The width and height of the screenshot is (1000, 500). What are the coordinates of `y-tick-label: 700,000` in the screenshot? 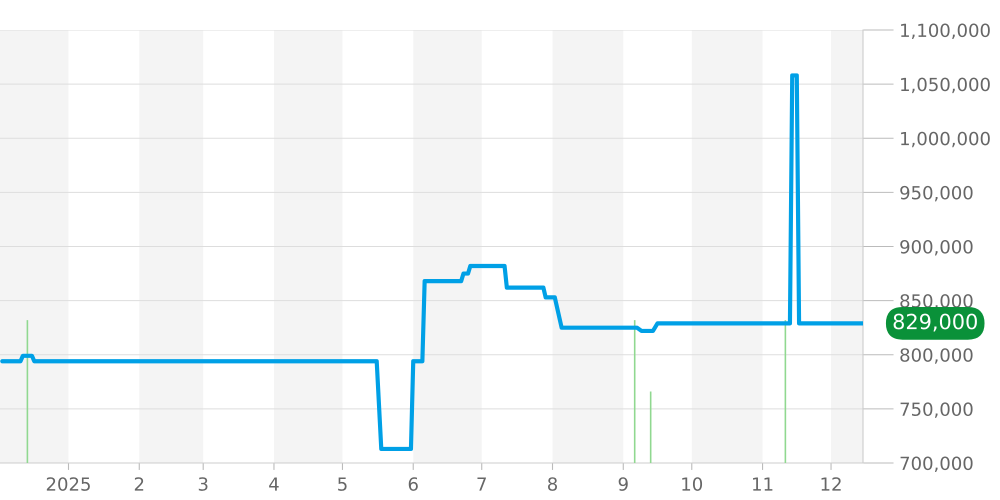 It's located at (936, 464).